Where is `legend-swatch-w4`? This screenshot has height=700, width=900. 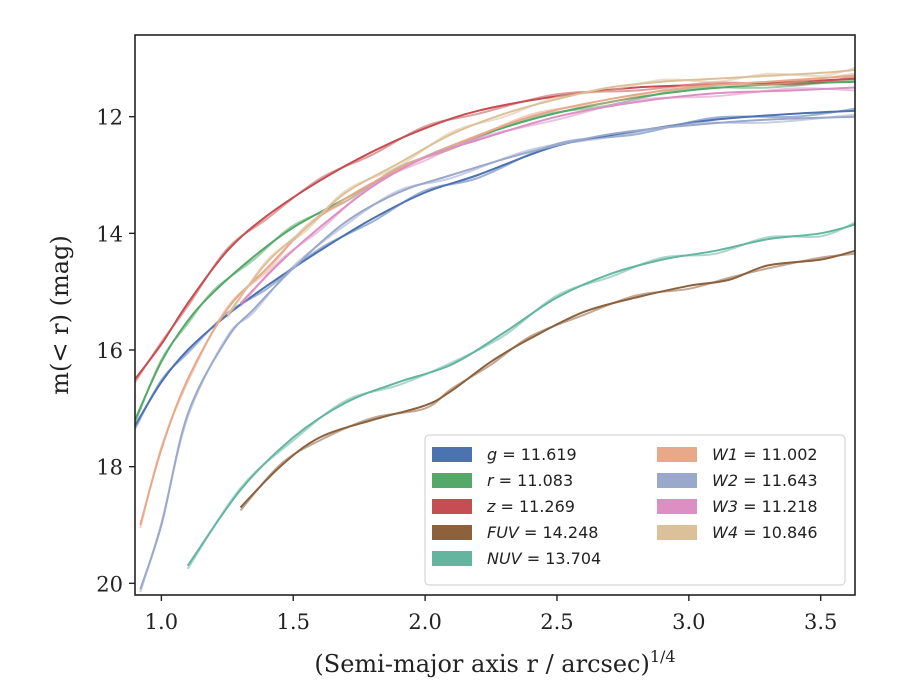
legend-swatch-w4 is located at coordinates (677, 532).